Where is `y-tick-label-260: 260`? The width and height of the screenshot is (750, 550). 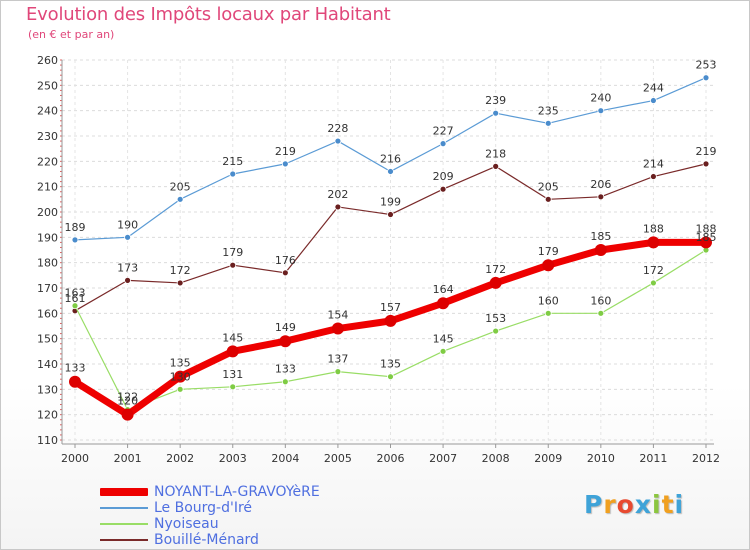 y-tick-label-260: 260 is located at coordinates (47, 60).